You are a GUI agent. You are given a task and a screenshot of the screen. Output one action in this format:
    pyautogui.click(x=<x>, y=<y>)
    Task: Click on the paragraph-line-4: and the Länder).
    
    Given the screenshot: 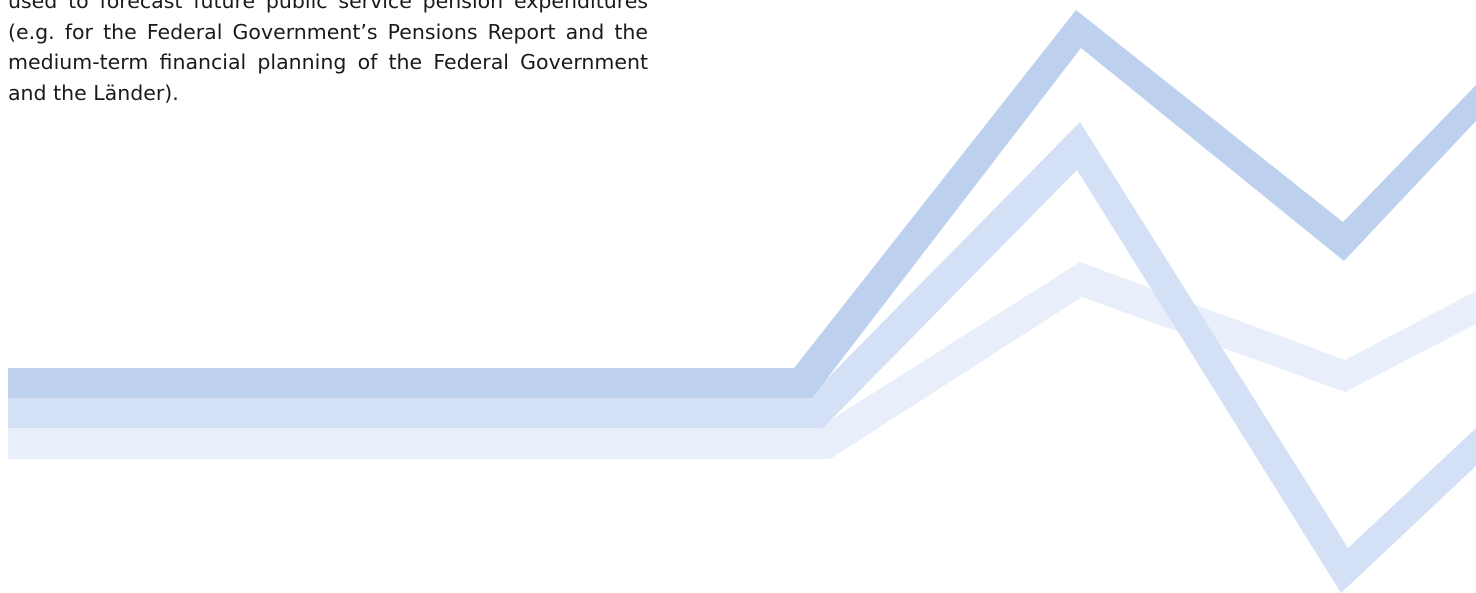 What is the action you would take?
    pyautogui.click(x=93, y=92)
    